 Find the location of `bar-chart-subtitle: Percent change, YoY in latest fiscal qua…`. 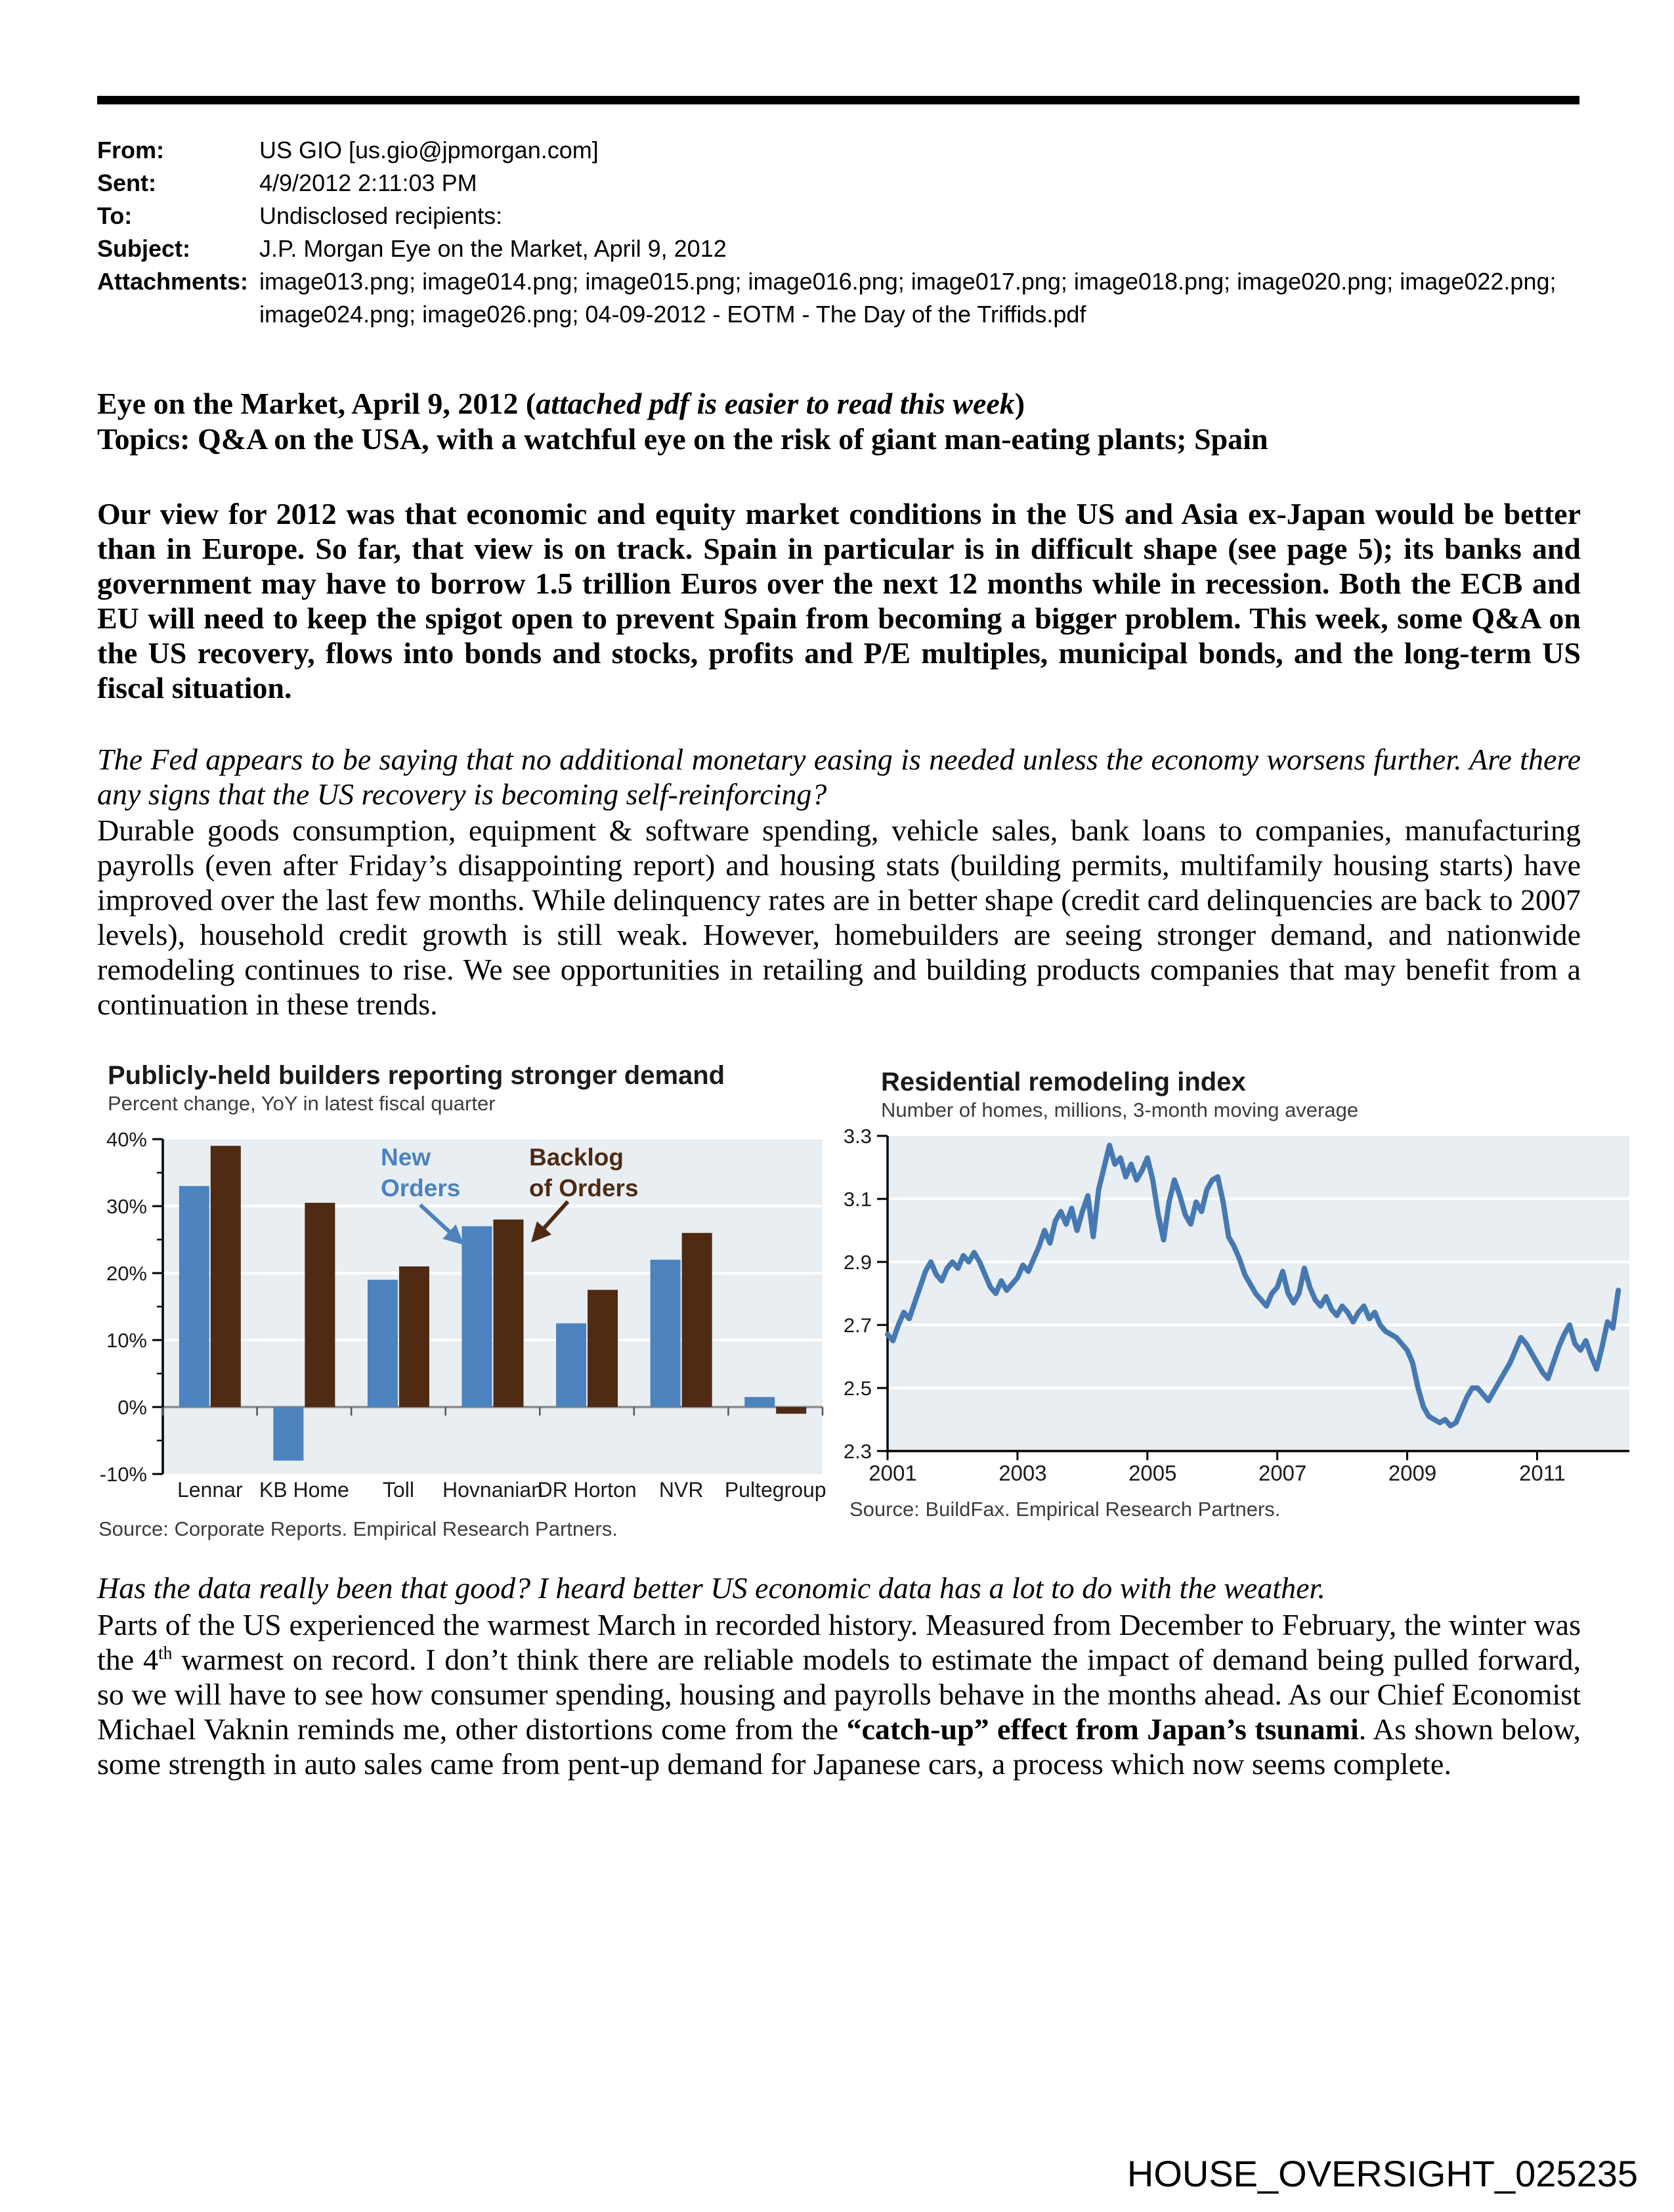

bar-chart-subtitle: Percent change, YoY in latest fiscal qua… is located at coordinates (302, 1104).